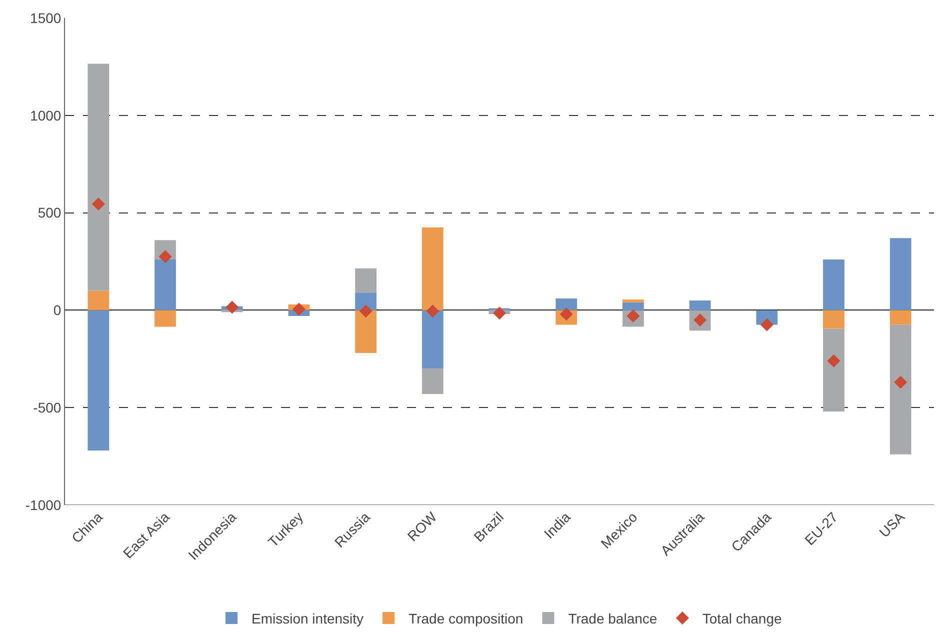 The image size is (944, 644). What do you see at coordinates (47, 408) in the screenshot?
I see `y-tick-label: -500` at bounding box center [47, 408].